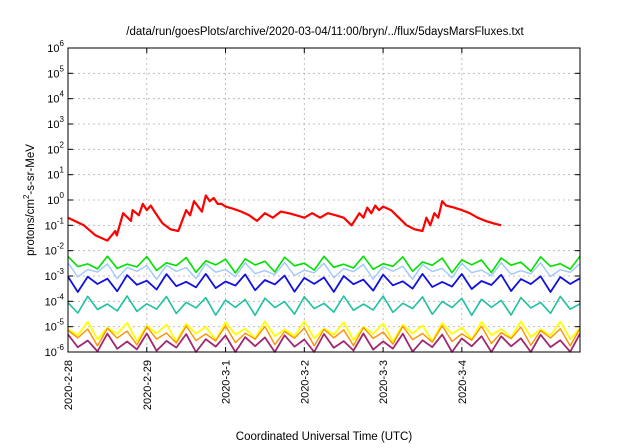  Describe the element at coordinates (62, 144) in the screenshot. I see `y-tick-label-exponent: 2` at that location.